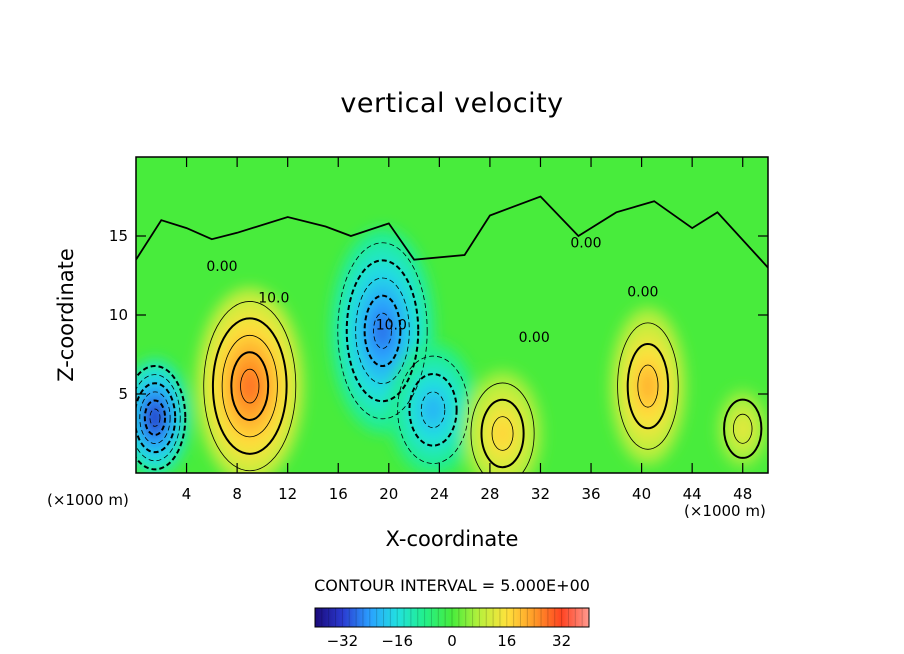 This screenshot has height=654, width=904. Describe the element at coordinates (692, 494) in the screenshot. I see `x-tick-label: 44` at that location.